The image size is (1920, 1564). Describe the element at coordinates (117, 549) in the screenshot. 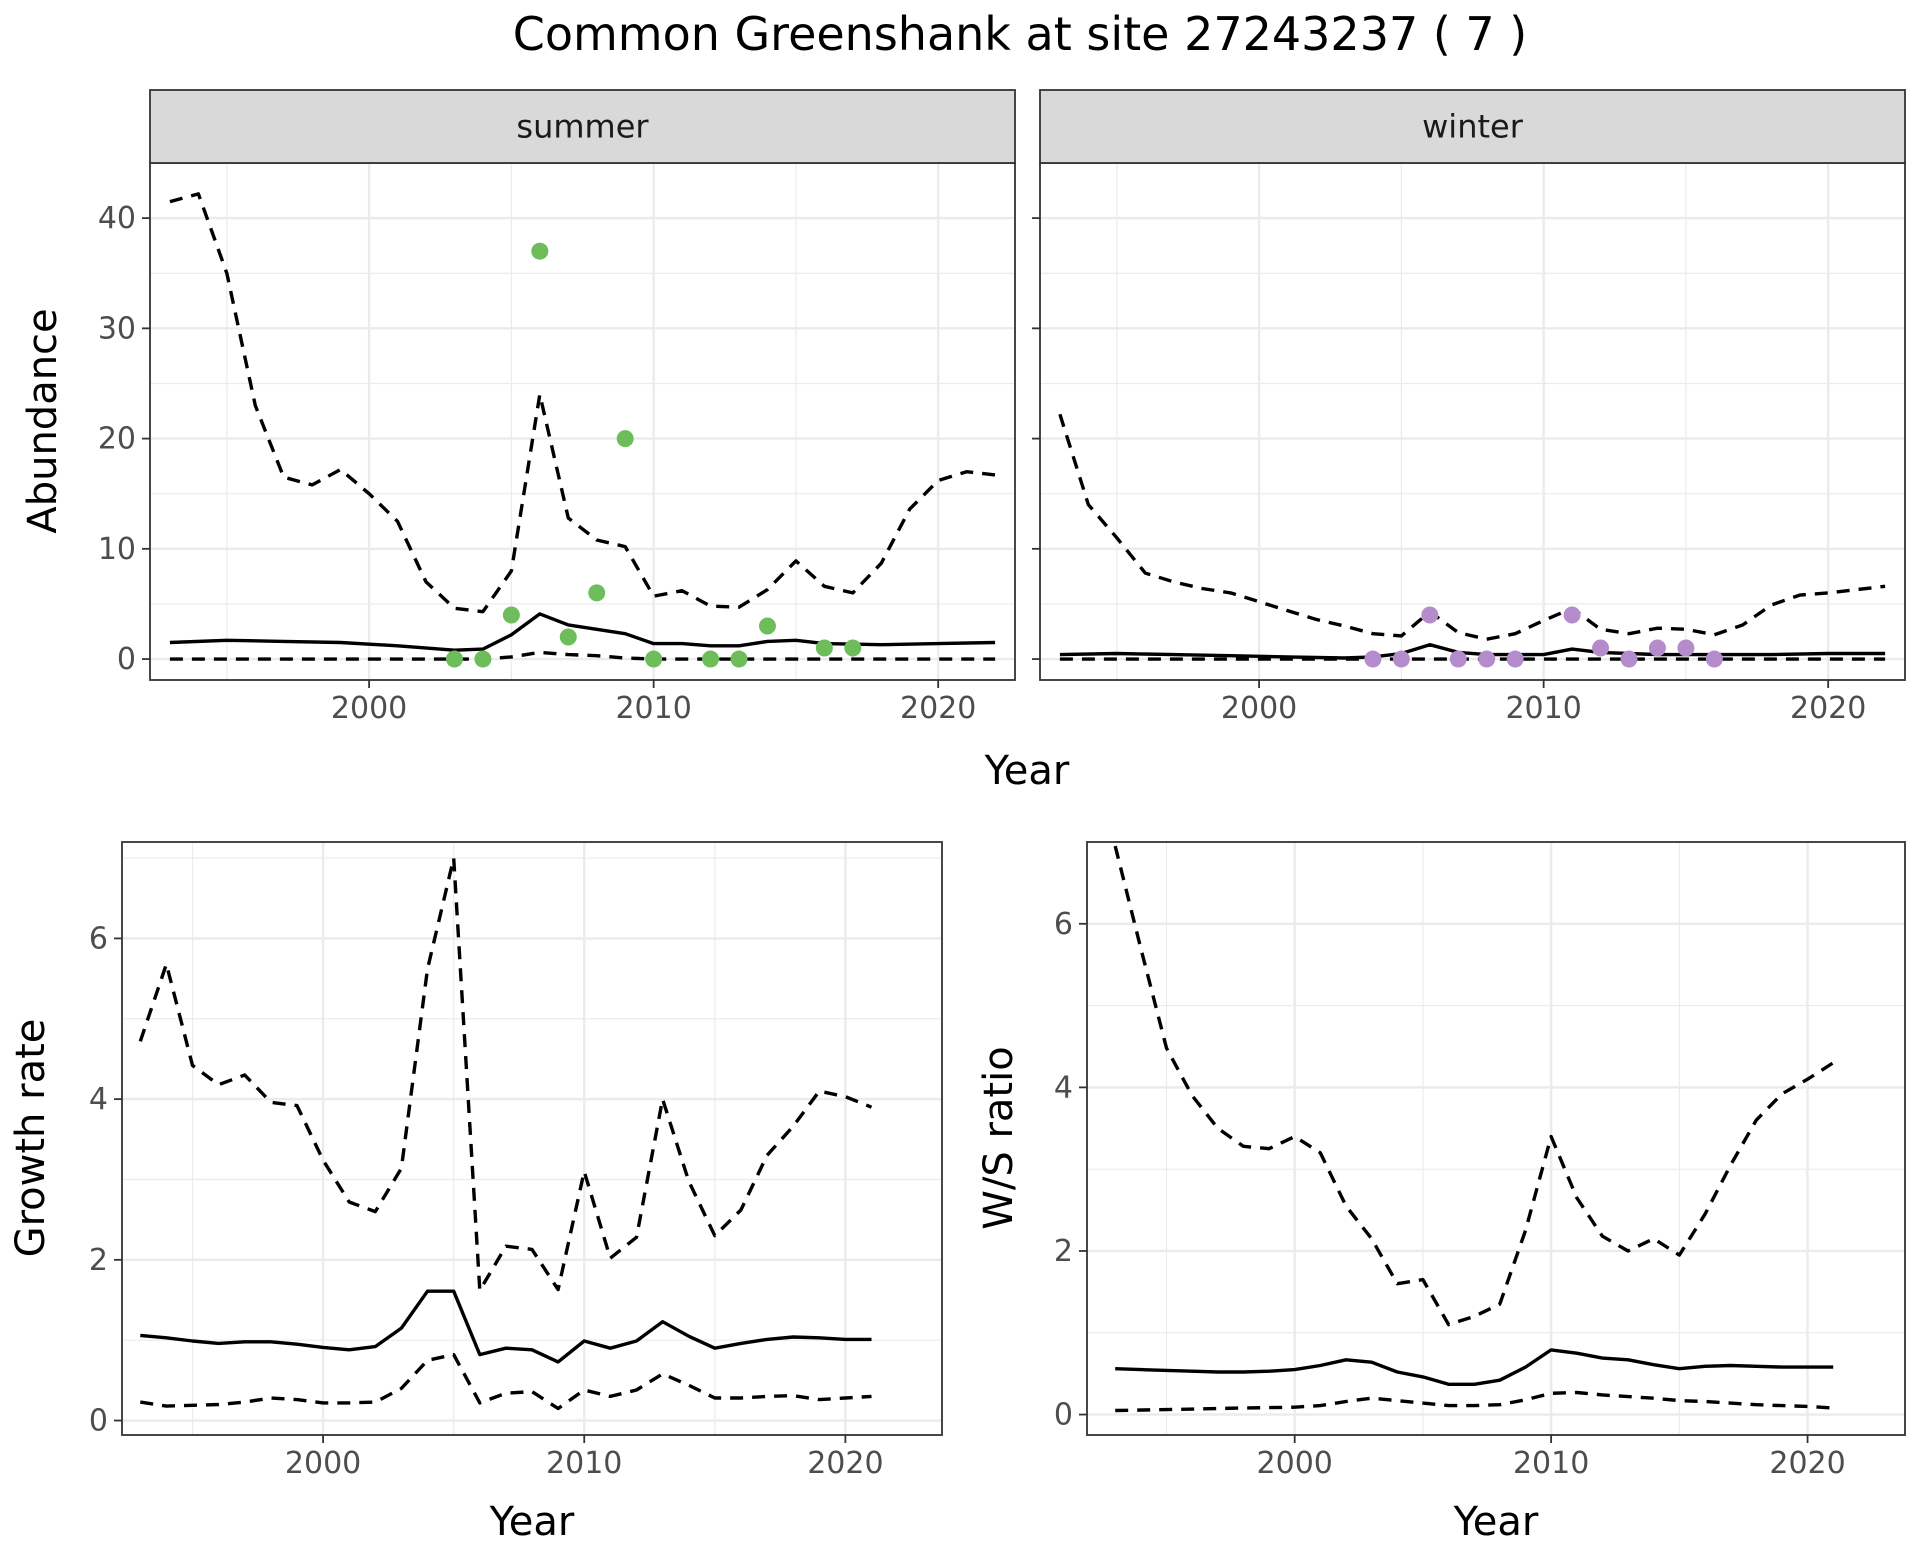

I see `y-tick-label: 10` at that location.